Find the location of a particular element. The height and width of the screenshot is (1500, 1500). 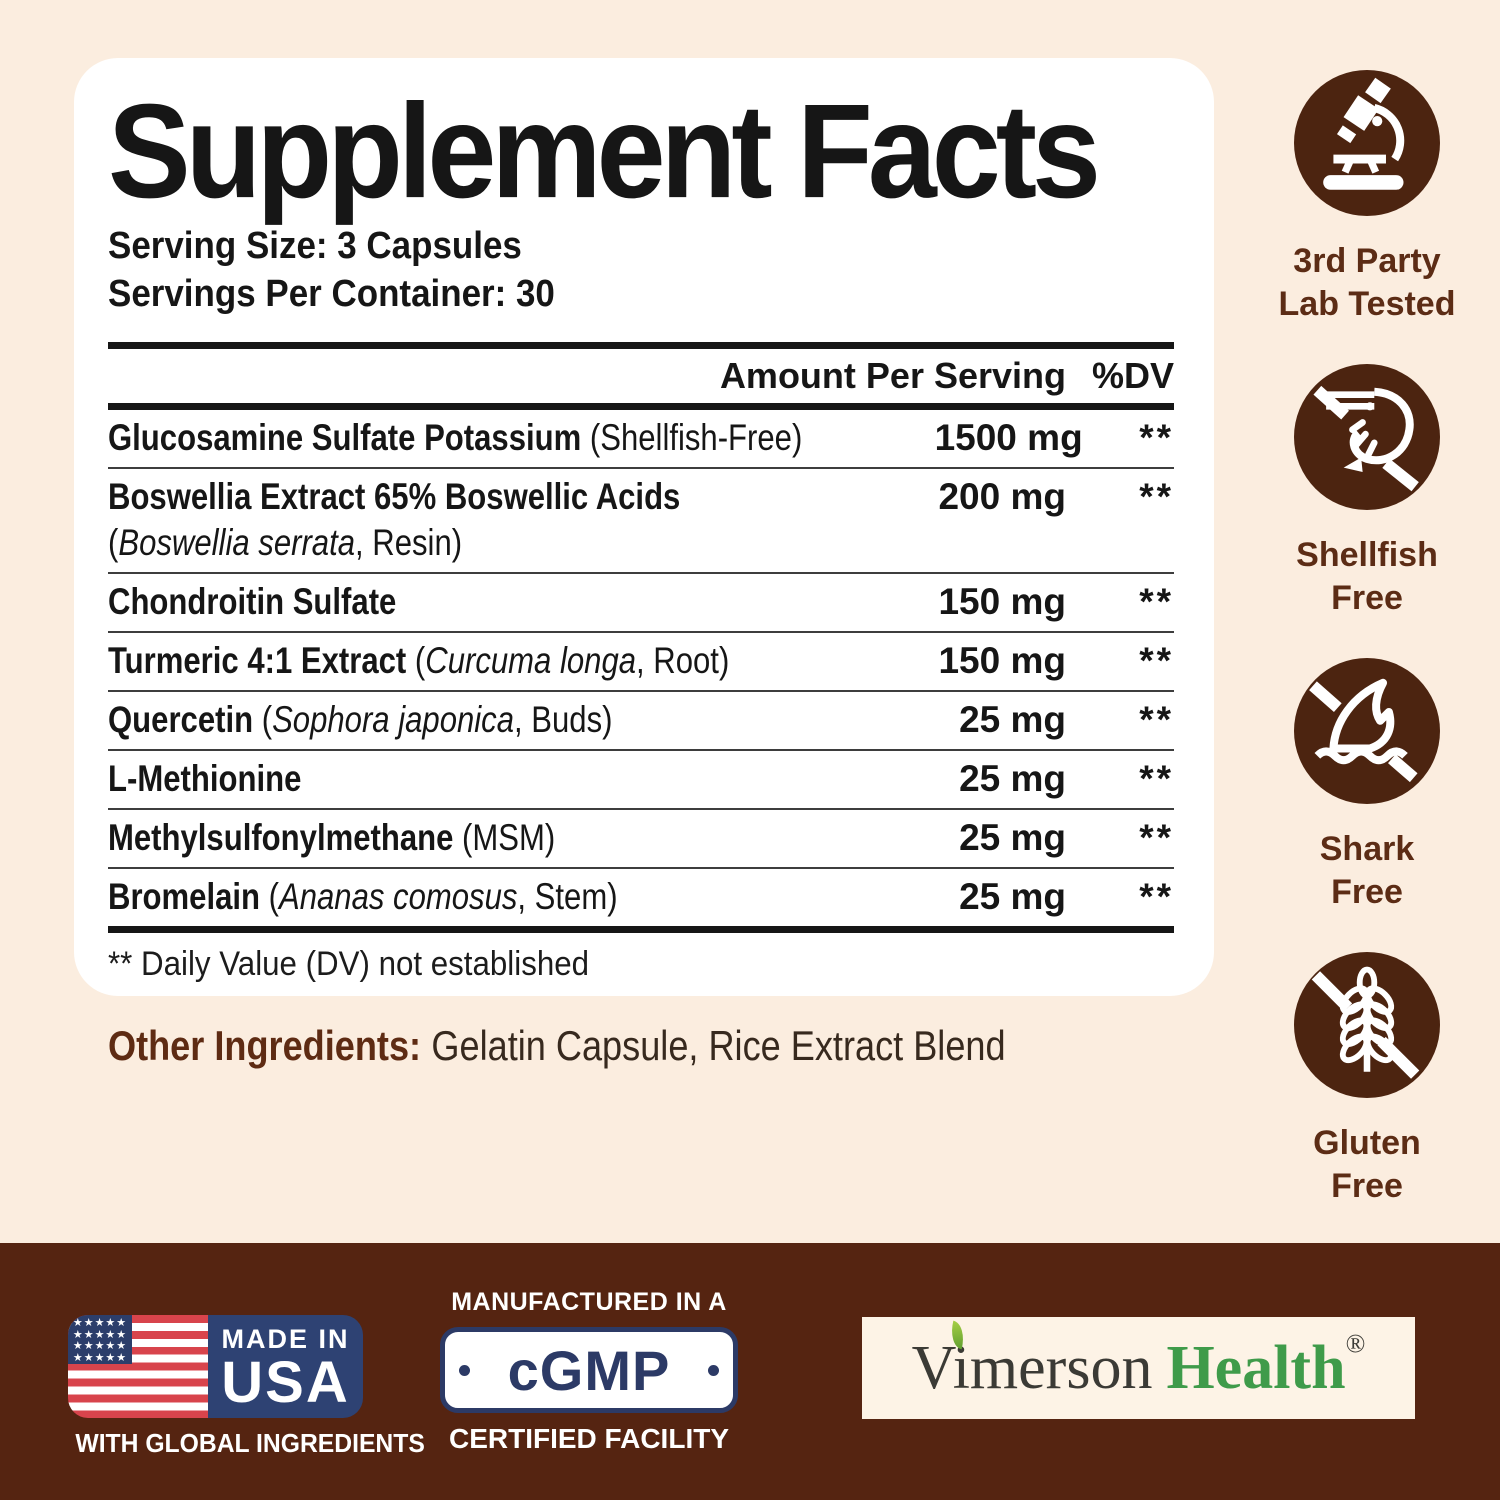

shark-free-icon is located at coordinates (1367, 731).